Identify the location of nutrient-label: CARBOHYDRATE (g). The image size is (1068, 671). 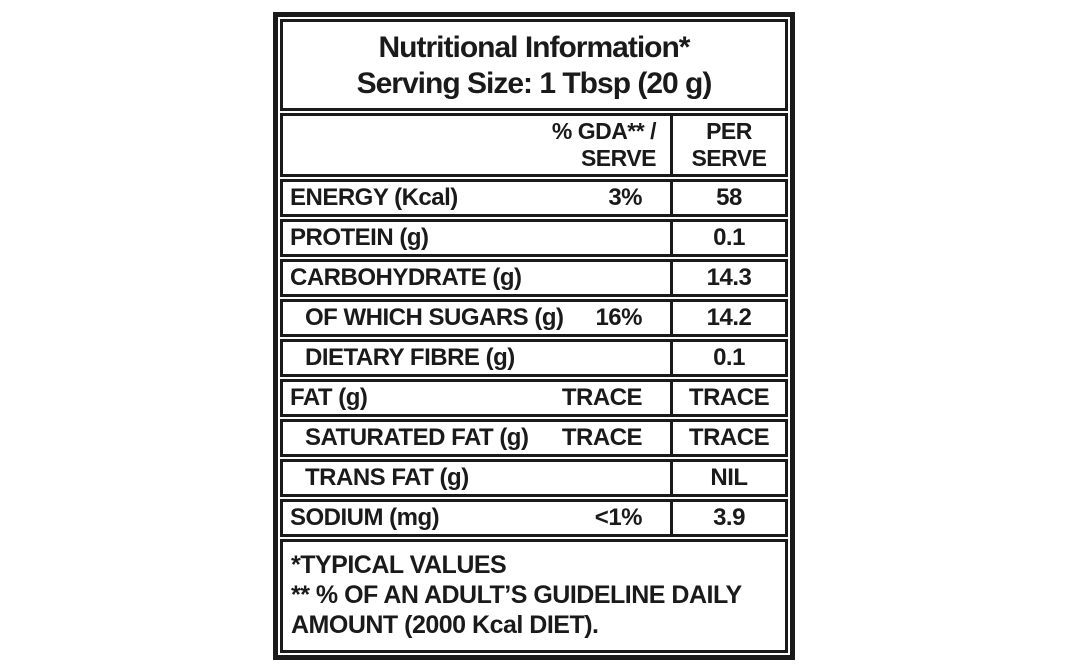
(406, 277).